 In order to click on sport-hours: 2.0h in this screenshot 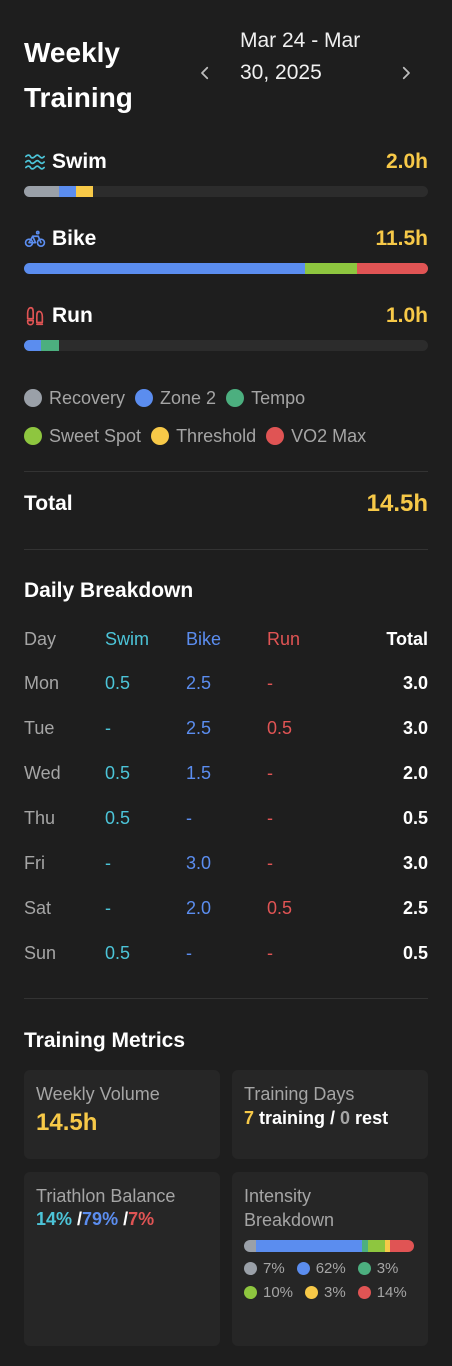, I will do `click(406, 161)`.